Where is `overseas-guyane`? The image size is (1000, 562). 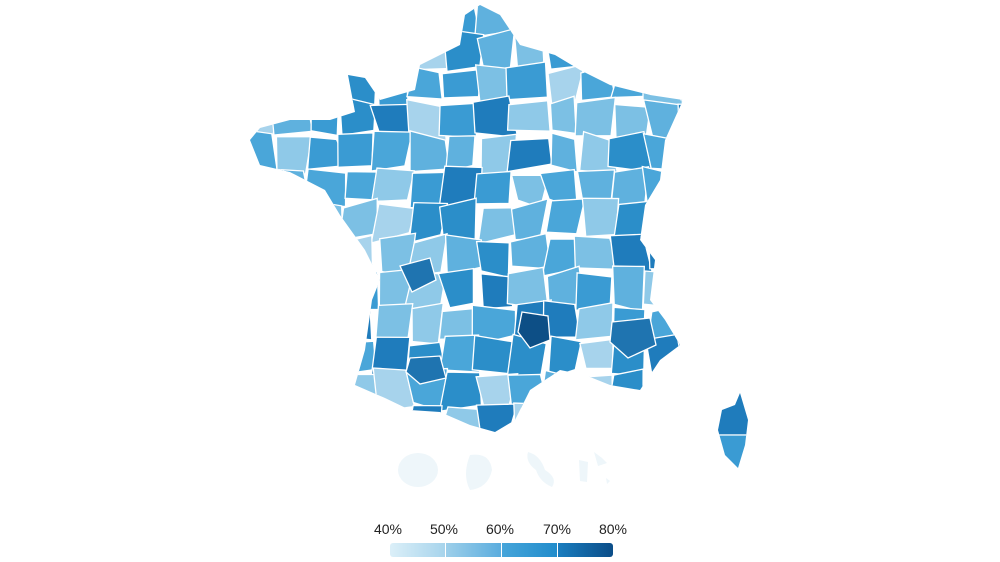 overseas-guyane is located at coordinates (479, 472).